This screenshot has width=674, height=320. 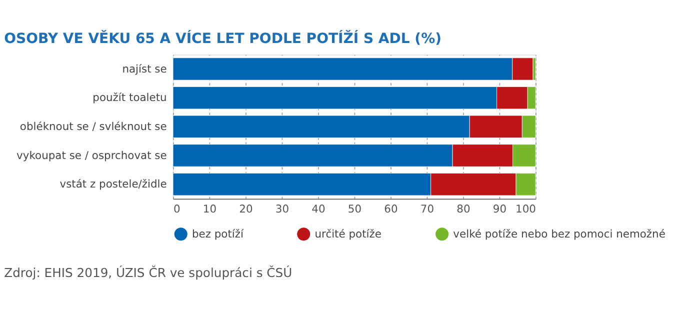 What do you see at coordinates (176, 209) in the screenshot?
I see `x-tick-label: 0` at bounding box center [176, 209].